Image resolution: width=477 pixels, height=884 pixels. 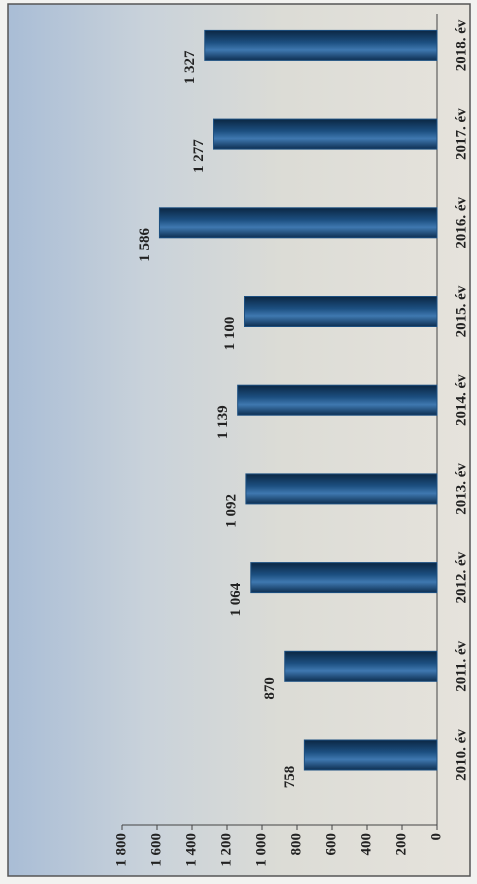 I want to click on value-label: 1 064, so click(x=236, y=599).